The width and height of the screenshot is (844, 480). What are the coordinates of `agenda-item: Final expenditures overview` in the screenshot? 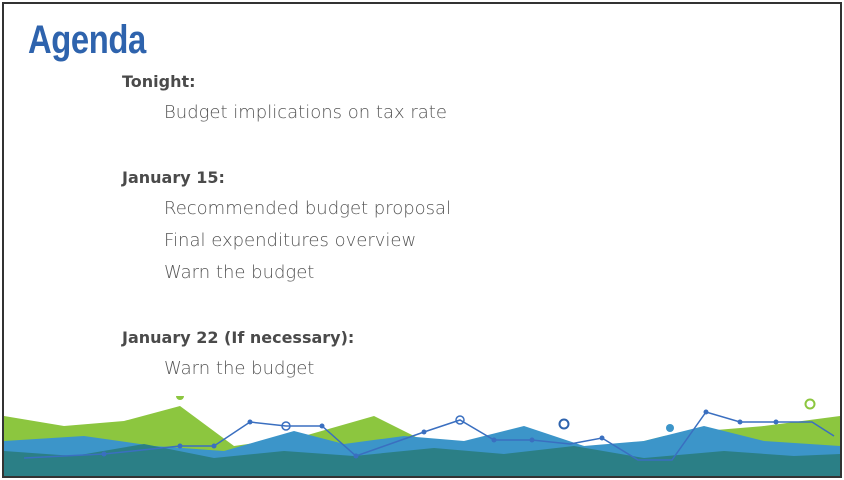 It's located at (290, 240).